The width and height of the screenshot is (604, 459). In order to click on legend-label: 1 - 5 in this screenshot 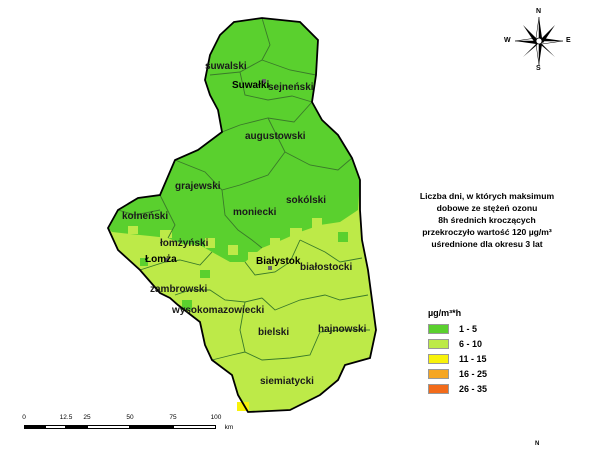, I will do `click(468, 328)`.